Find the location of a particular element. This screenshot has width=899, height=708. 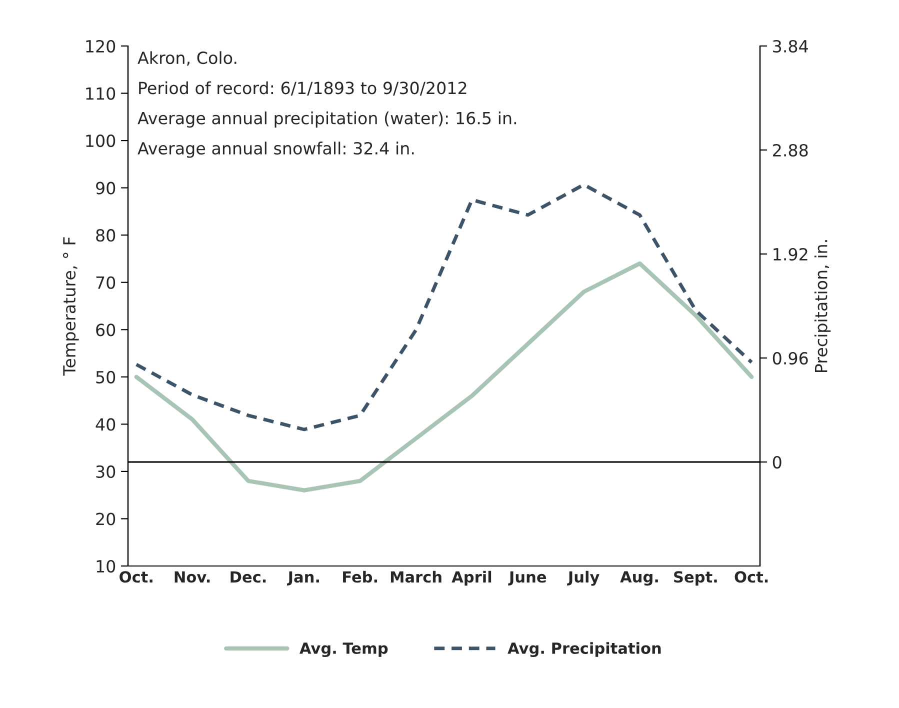

legend-label: Avg. Temp is located at coordinates (344, 650).